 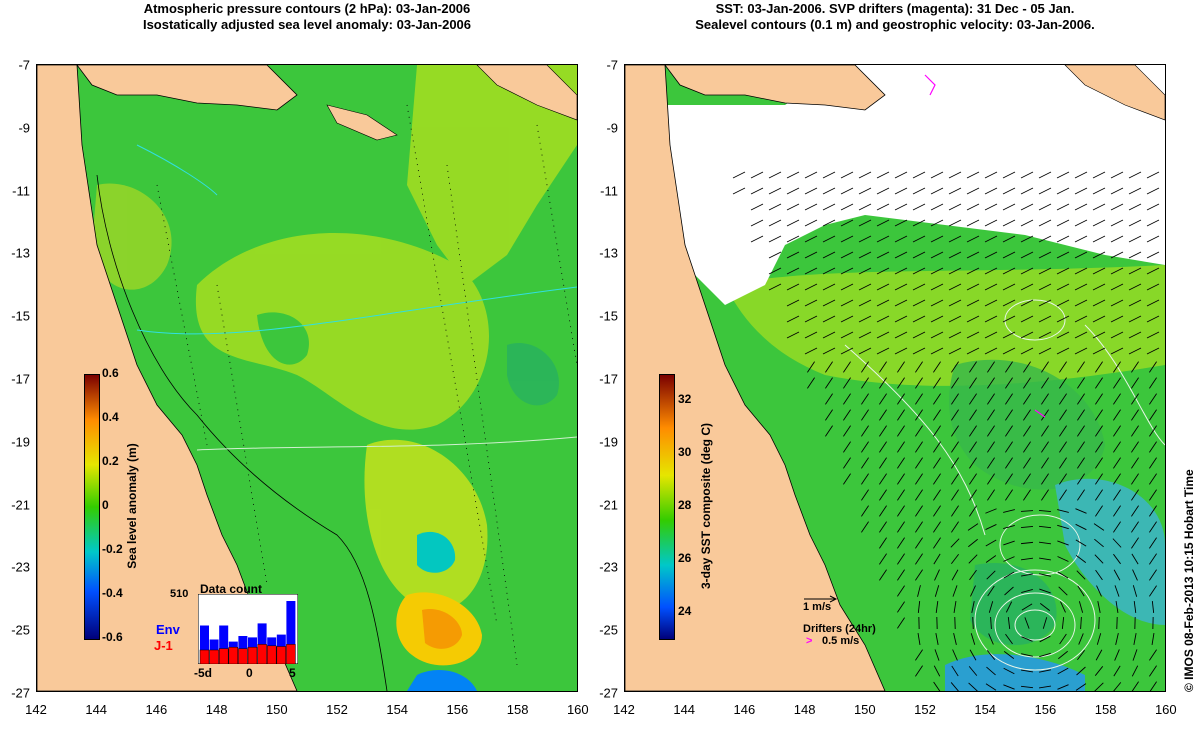 I want to click on left-x-tick: 154, so click(x=397, y=709).